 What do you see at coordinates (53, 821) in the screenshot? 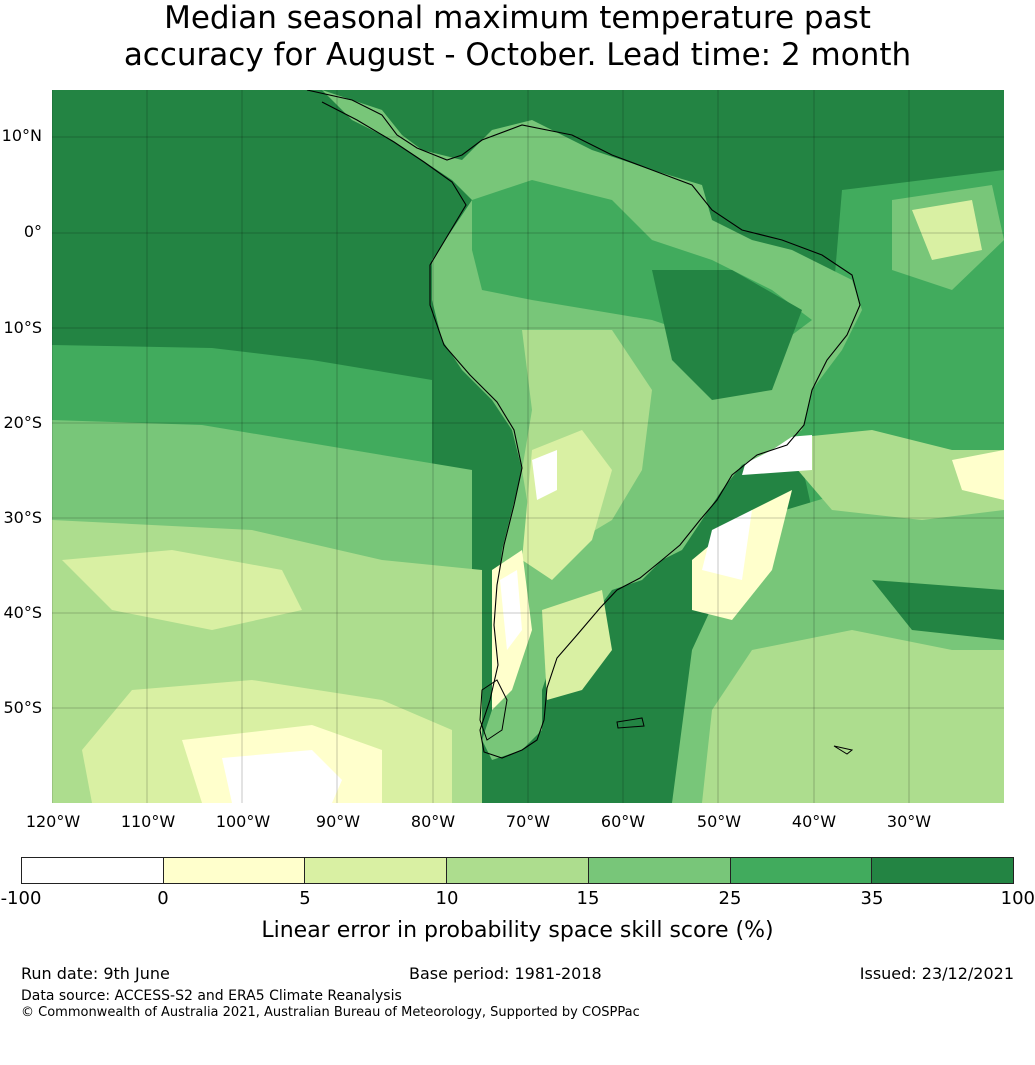
I see `lon-label-120w: 120°W` at bounding box center [53, 821].